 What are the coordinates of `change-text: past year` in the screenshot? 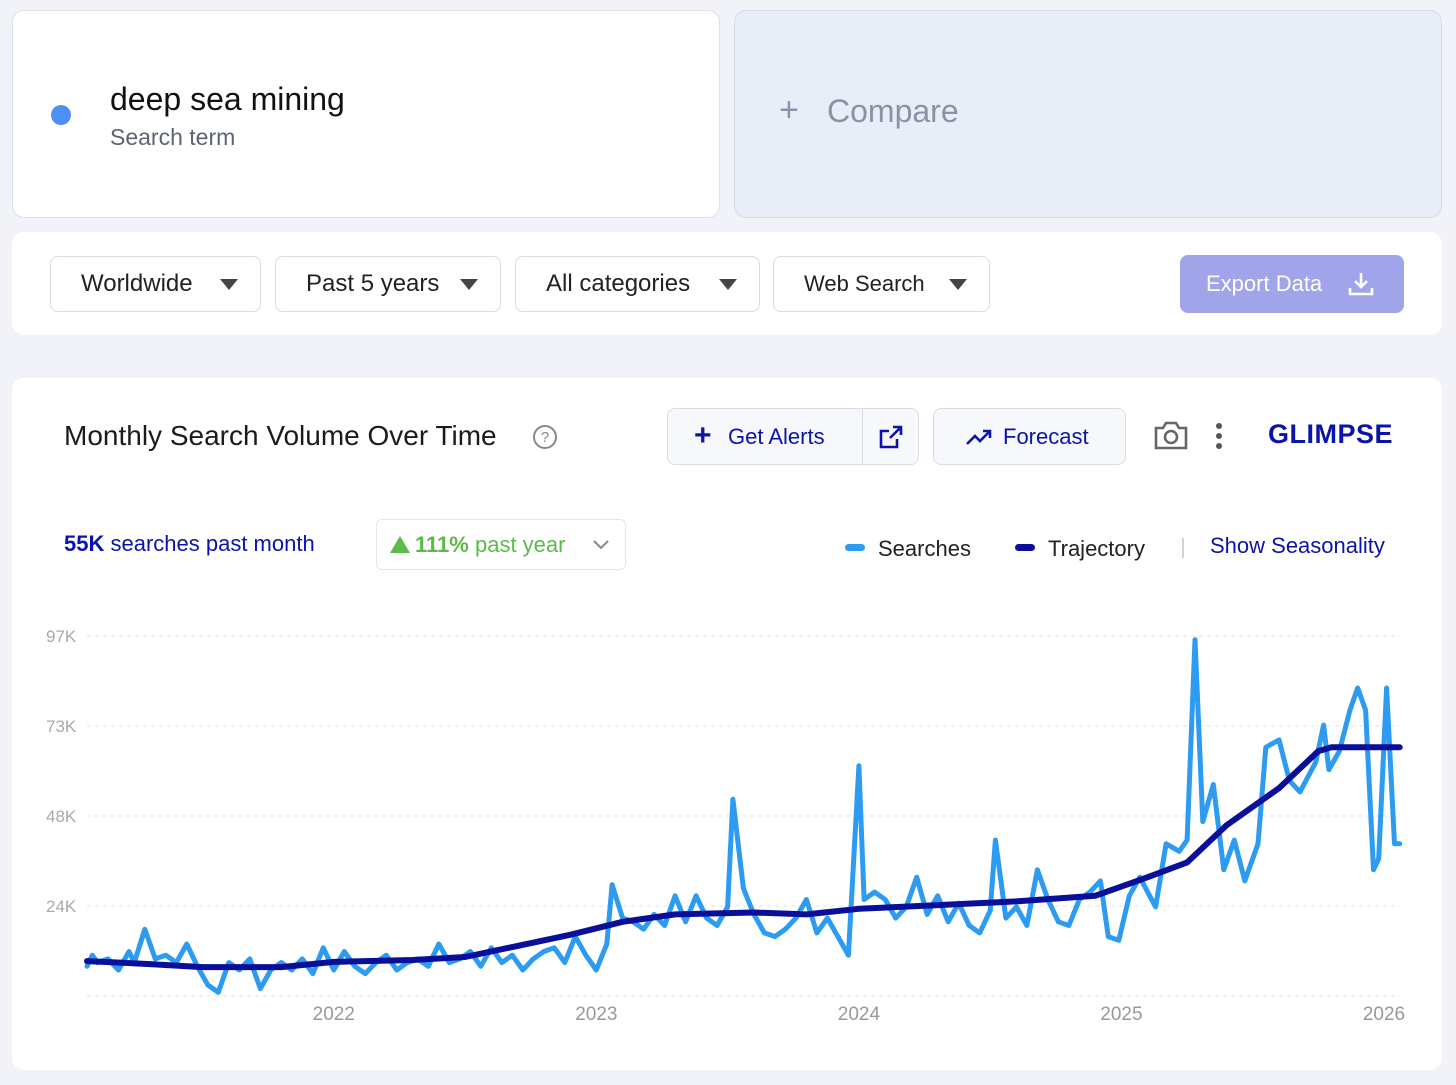 It's located at (520, 544).